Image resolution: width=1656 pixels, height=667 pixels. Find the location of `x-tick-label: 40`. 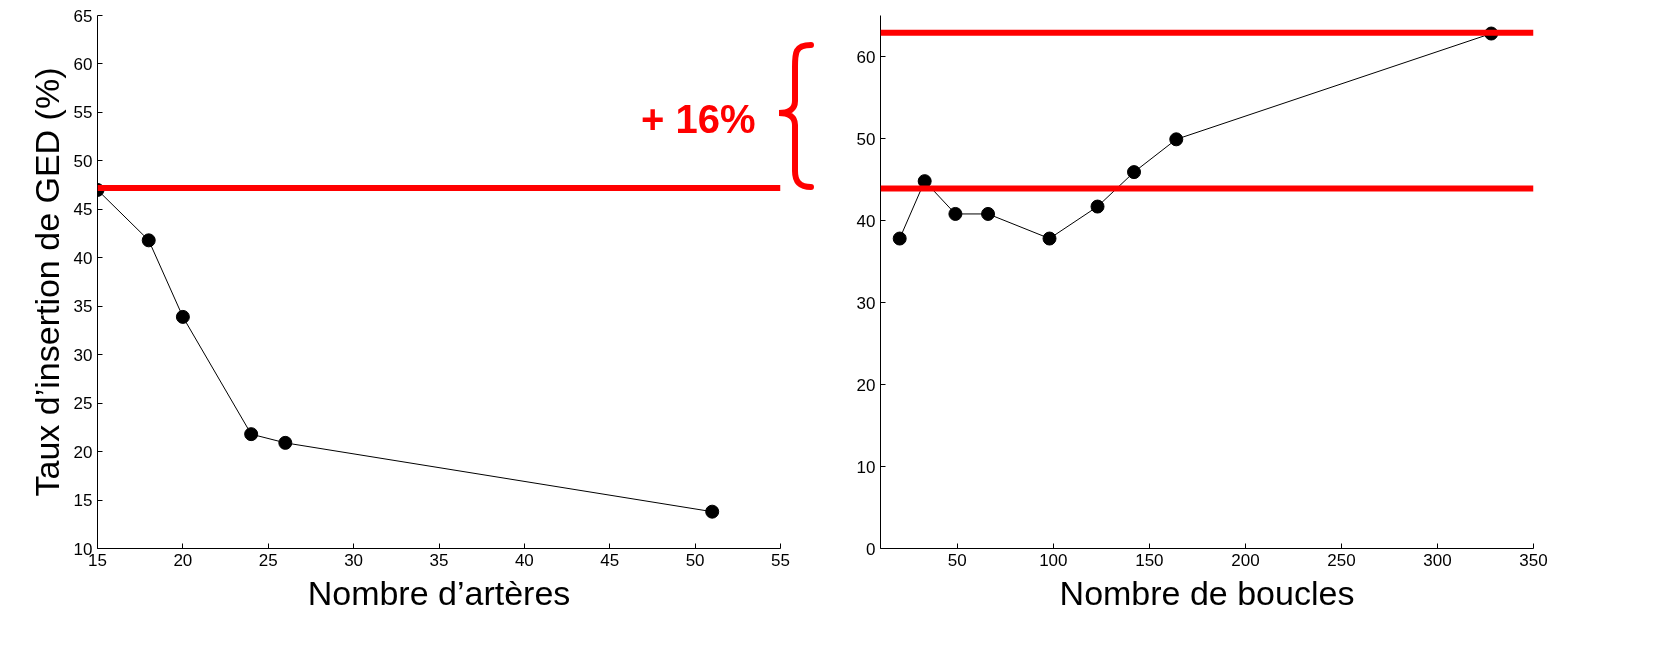

x-tick-label: 40 is located at coordinates (524, 560).